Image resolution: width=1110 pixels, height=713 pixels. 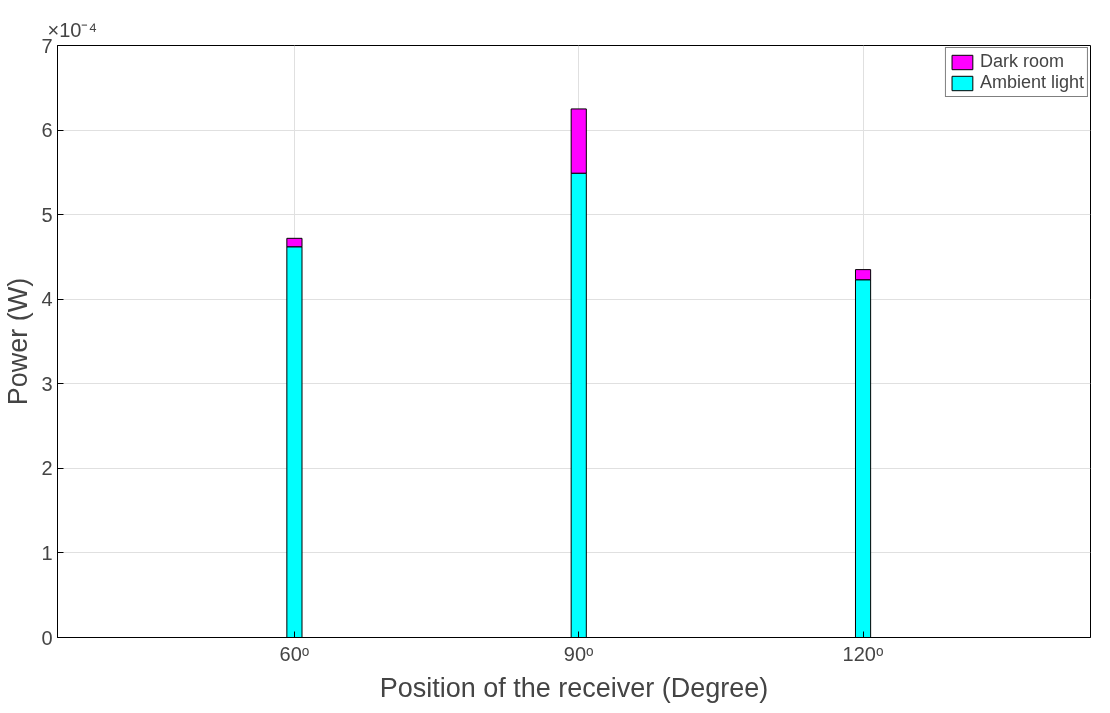 I want to click on y-tick-label: 6, so click(x=47, y=130).